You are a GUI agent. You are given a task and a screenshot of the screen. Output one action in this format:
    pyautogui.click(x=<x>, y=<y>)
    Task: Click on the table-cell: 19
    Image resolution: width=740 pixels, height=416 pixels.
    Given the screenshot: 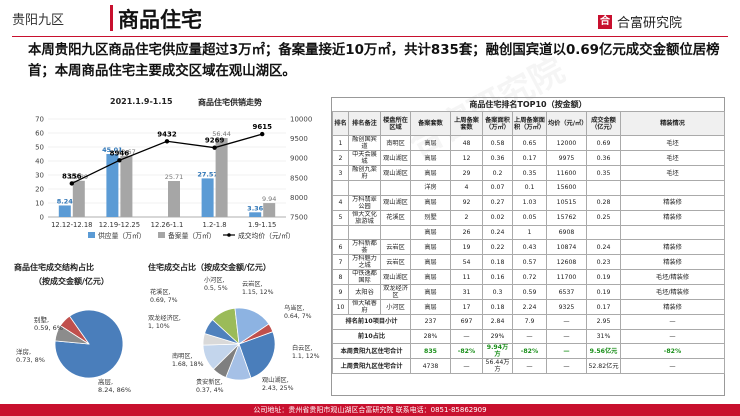 What is the action you would take?
    pyautogui.click(x=466, y=247)
    